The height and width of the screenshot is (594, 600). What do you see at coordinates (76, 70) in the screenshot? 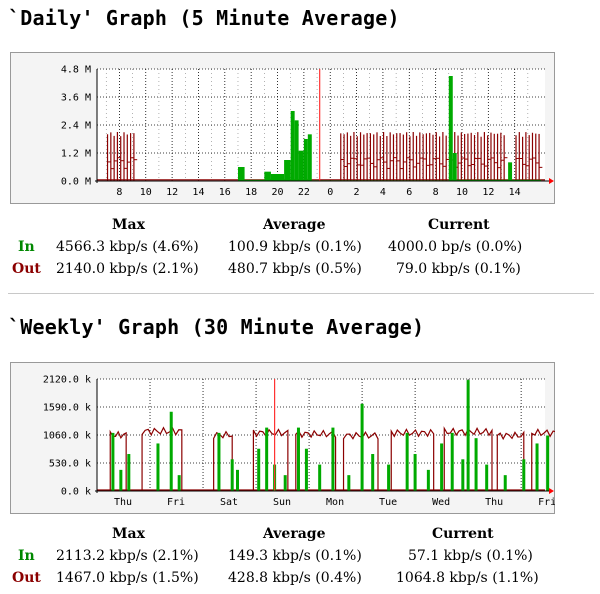
I see `daily-ytick-label: 4.8 M` at bounding box center [76, 70].